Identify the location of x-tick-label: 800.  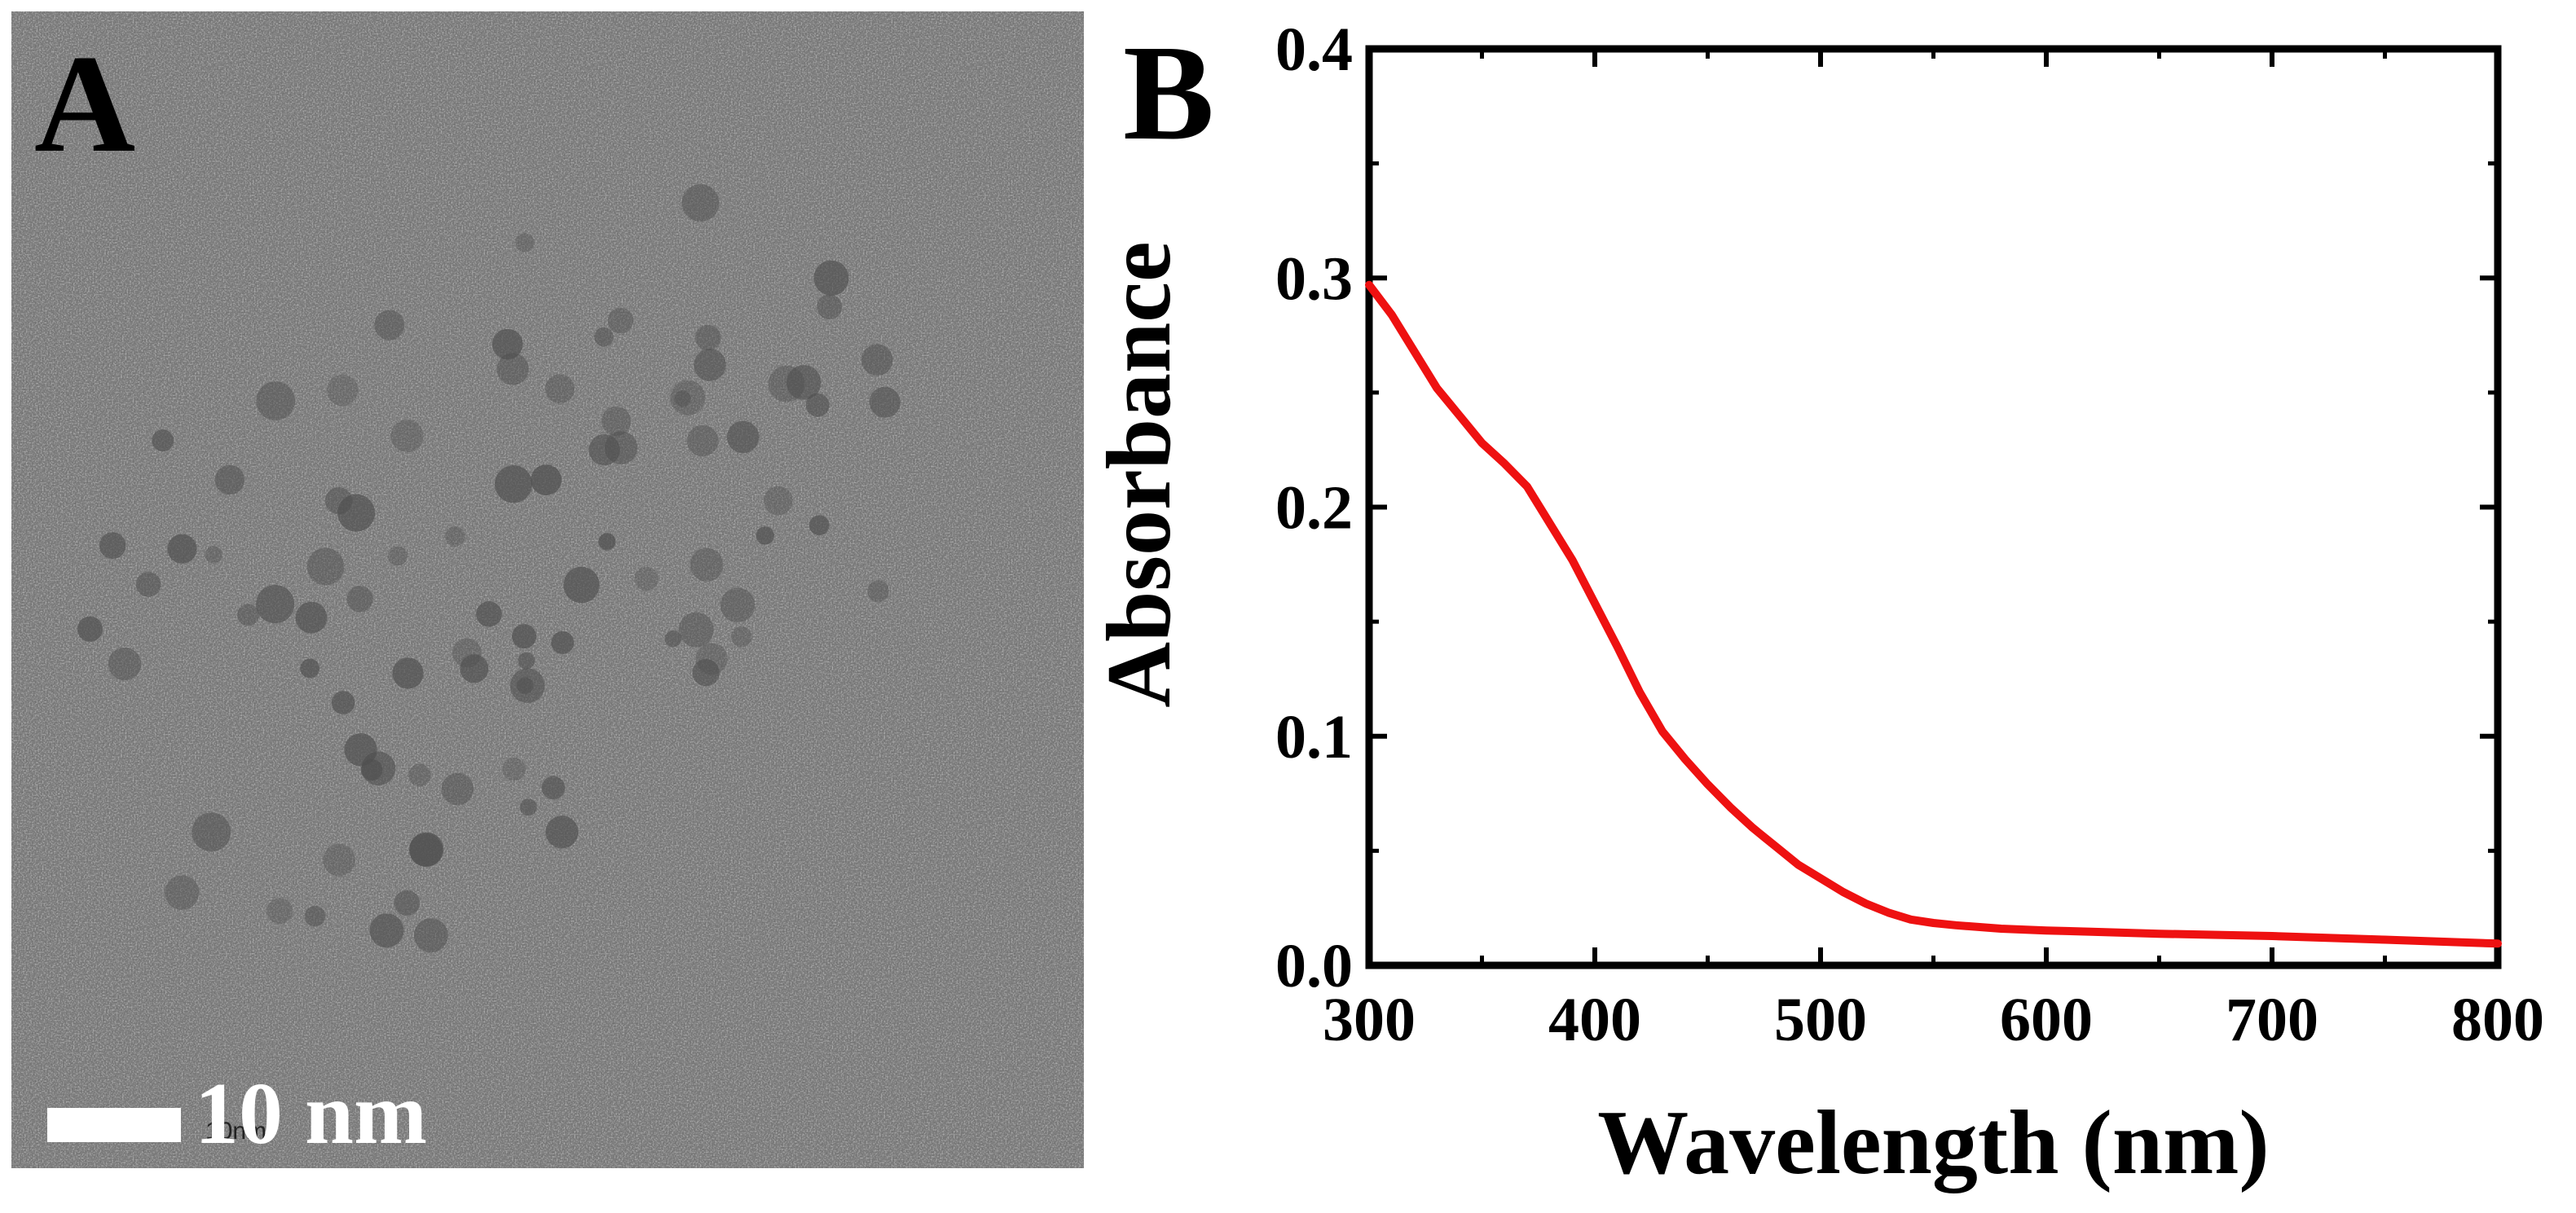
(2497, 1020).